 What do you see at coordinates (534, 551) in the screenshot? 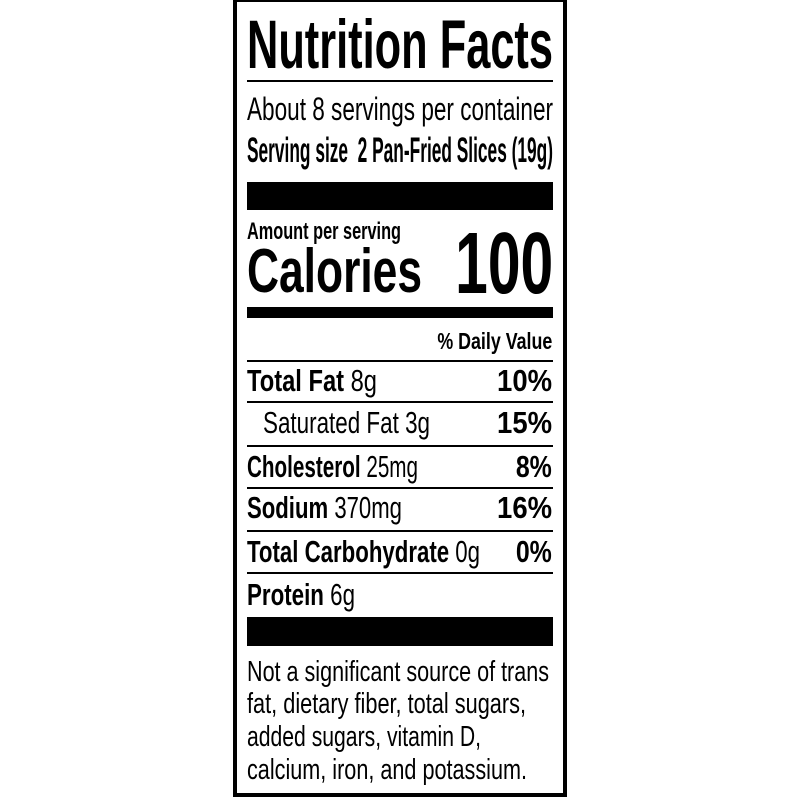
I see `dv-total-carbohydrate: 0%` at bounding box center [534, 551].